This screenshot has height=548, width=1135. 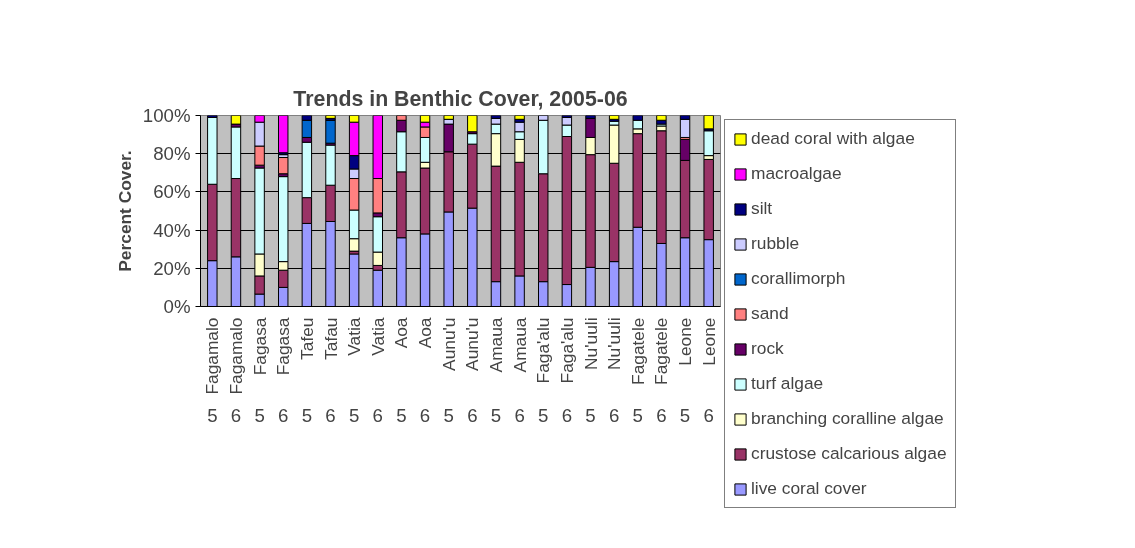 What do you see at coordinates (590, 371) in the screenshot?
I see `category-label: Nu'uuli 5` at bounding box center [590, 371].